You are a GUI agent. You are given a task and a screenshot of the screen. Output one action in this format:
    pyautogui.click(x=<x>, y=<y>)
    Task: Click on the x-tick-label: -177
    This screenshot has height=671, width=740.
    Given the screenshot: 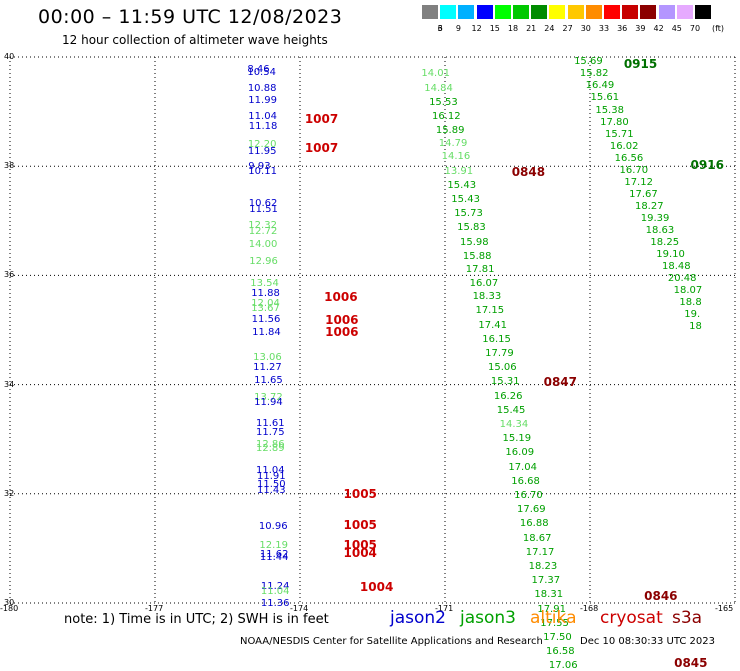 What is the action you would take?
    pyautogui.click(x=154, y=608)
    